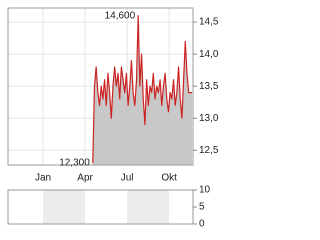 The width and height of the screenshot is (320, 240). Describe the element at coordinates (202, 224) in the screenshot. I see `volume-y-tick-label: 0` at that location.